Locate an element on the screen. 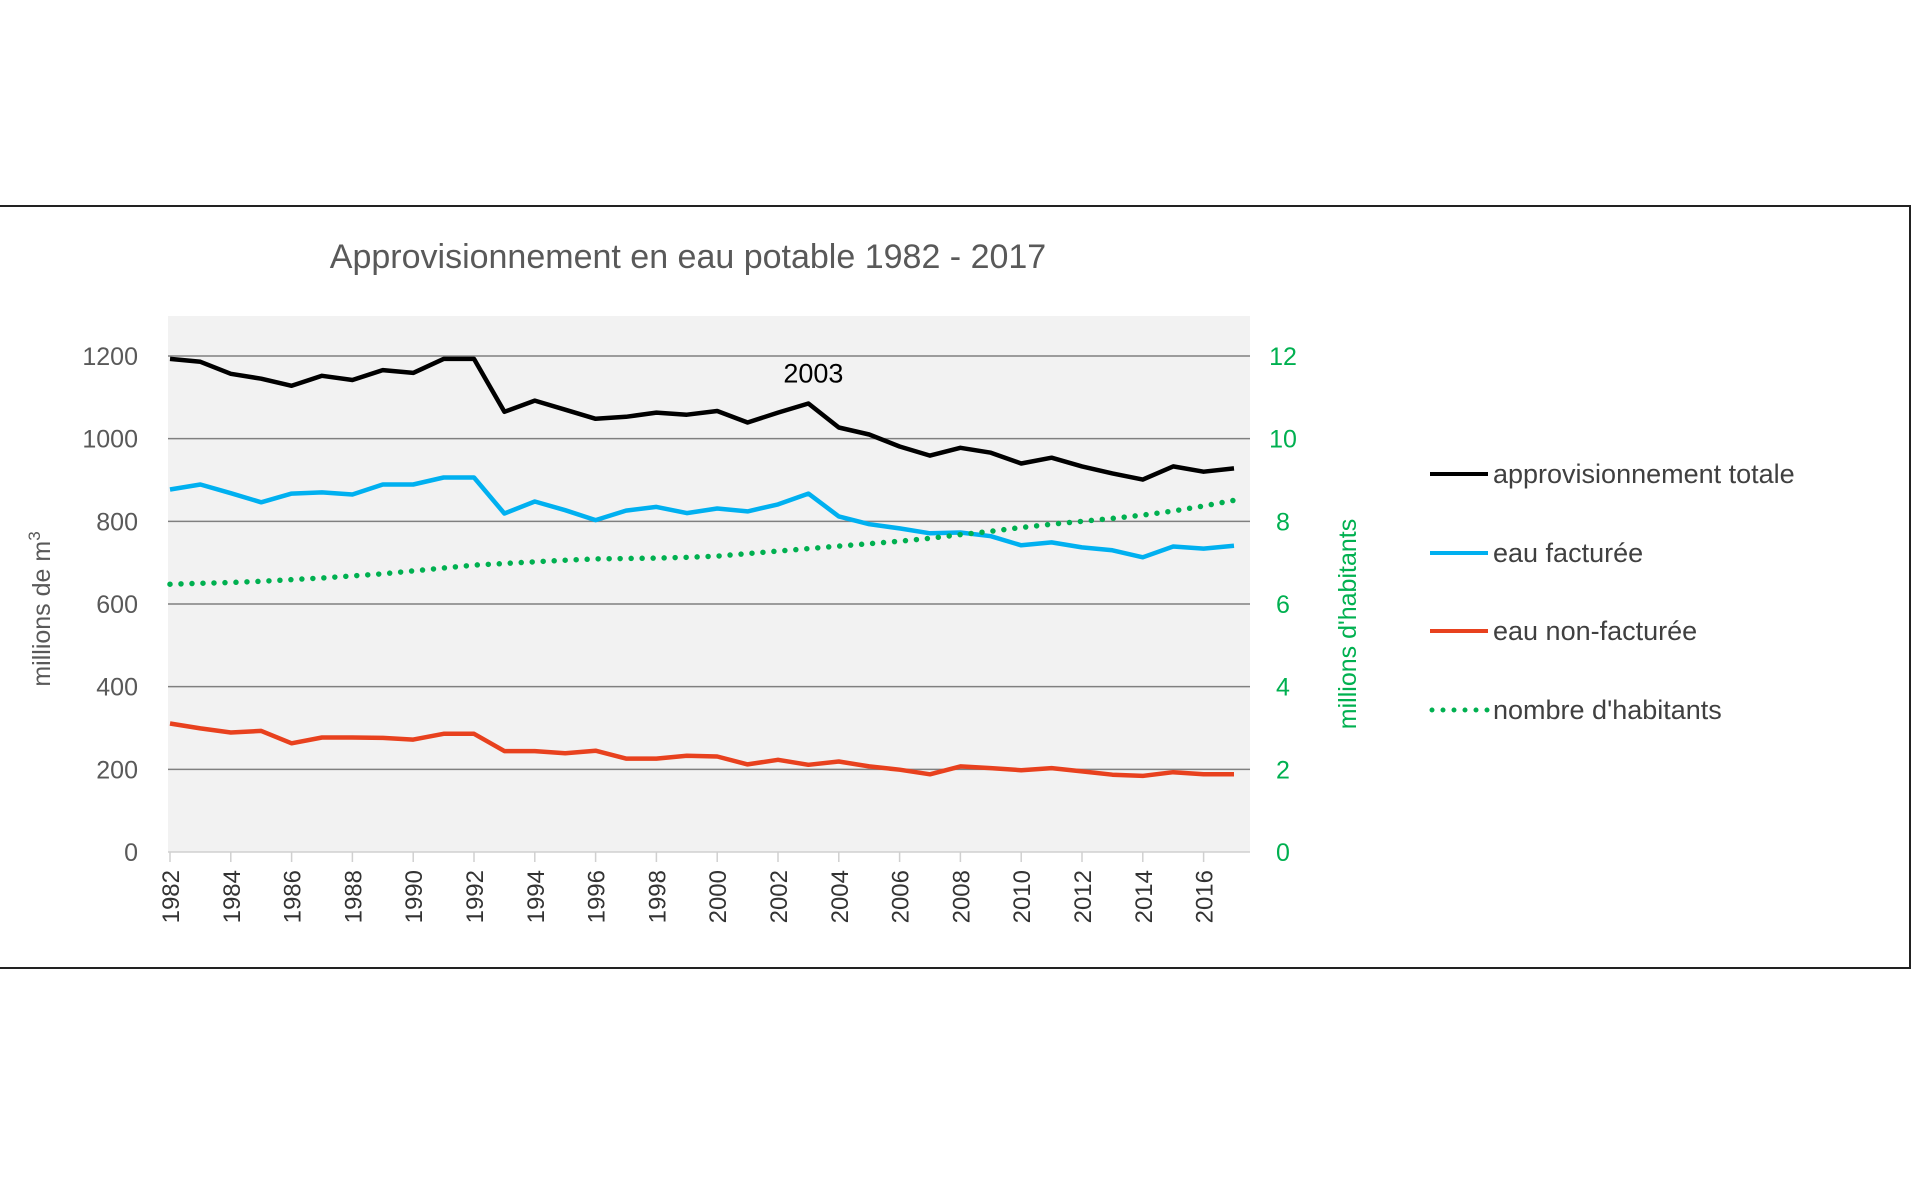  left-tick-label: 1000 is located at coordinates (110, 440).